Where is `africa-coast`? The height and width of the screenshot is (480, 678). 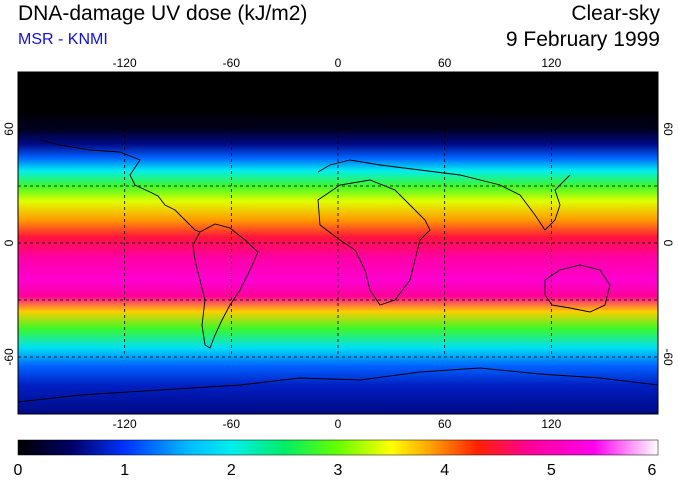
africa-coast is located at coordinates (374, 242).